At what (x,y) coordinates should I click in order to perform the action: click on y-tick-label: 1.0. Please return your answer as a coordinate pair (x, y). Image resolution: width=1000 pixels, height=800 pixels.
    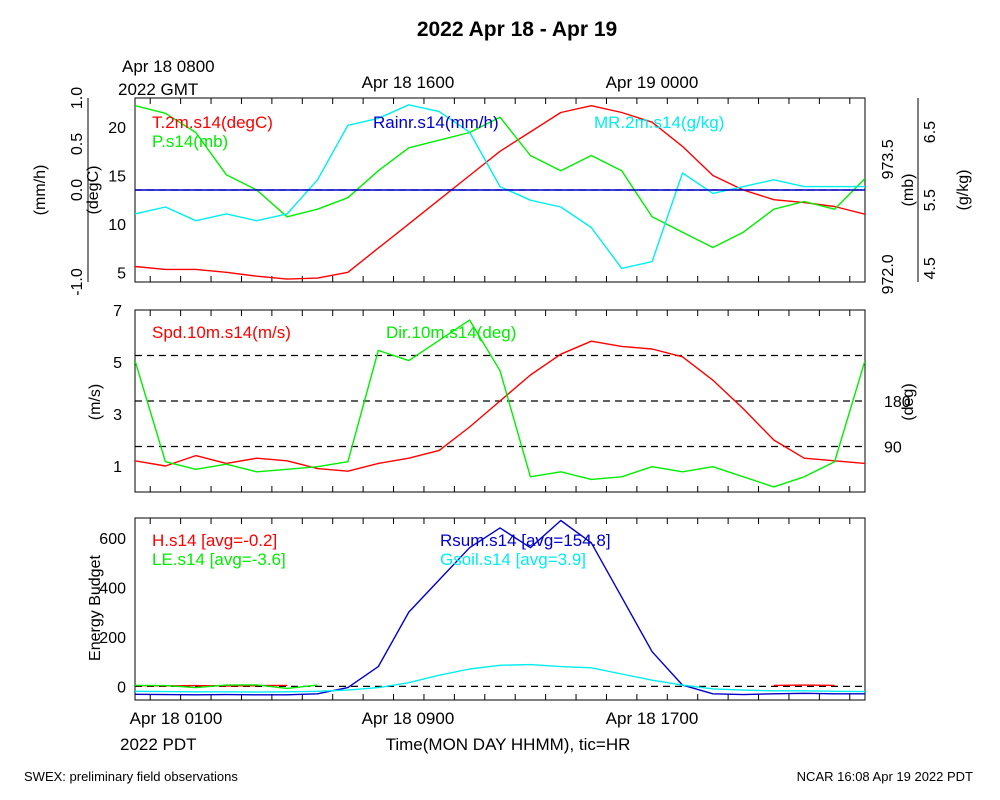
    Looking at the image, I should click on (77, 98).